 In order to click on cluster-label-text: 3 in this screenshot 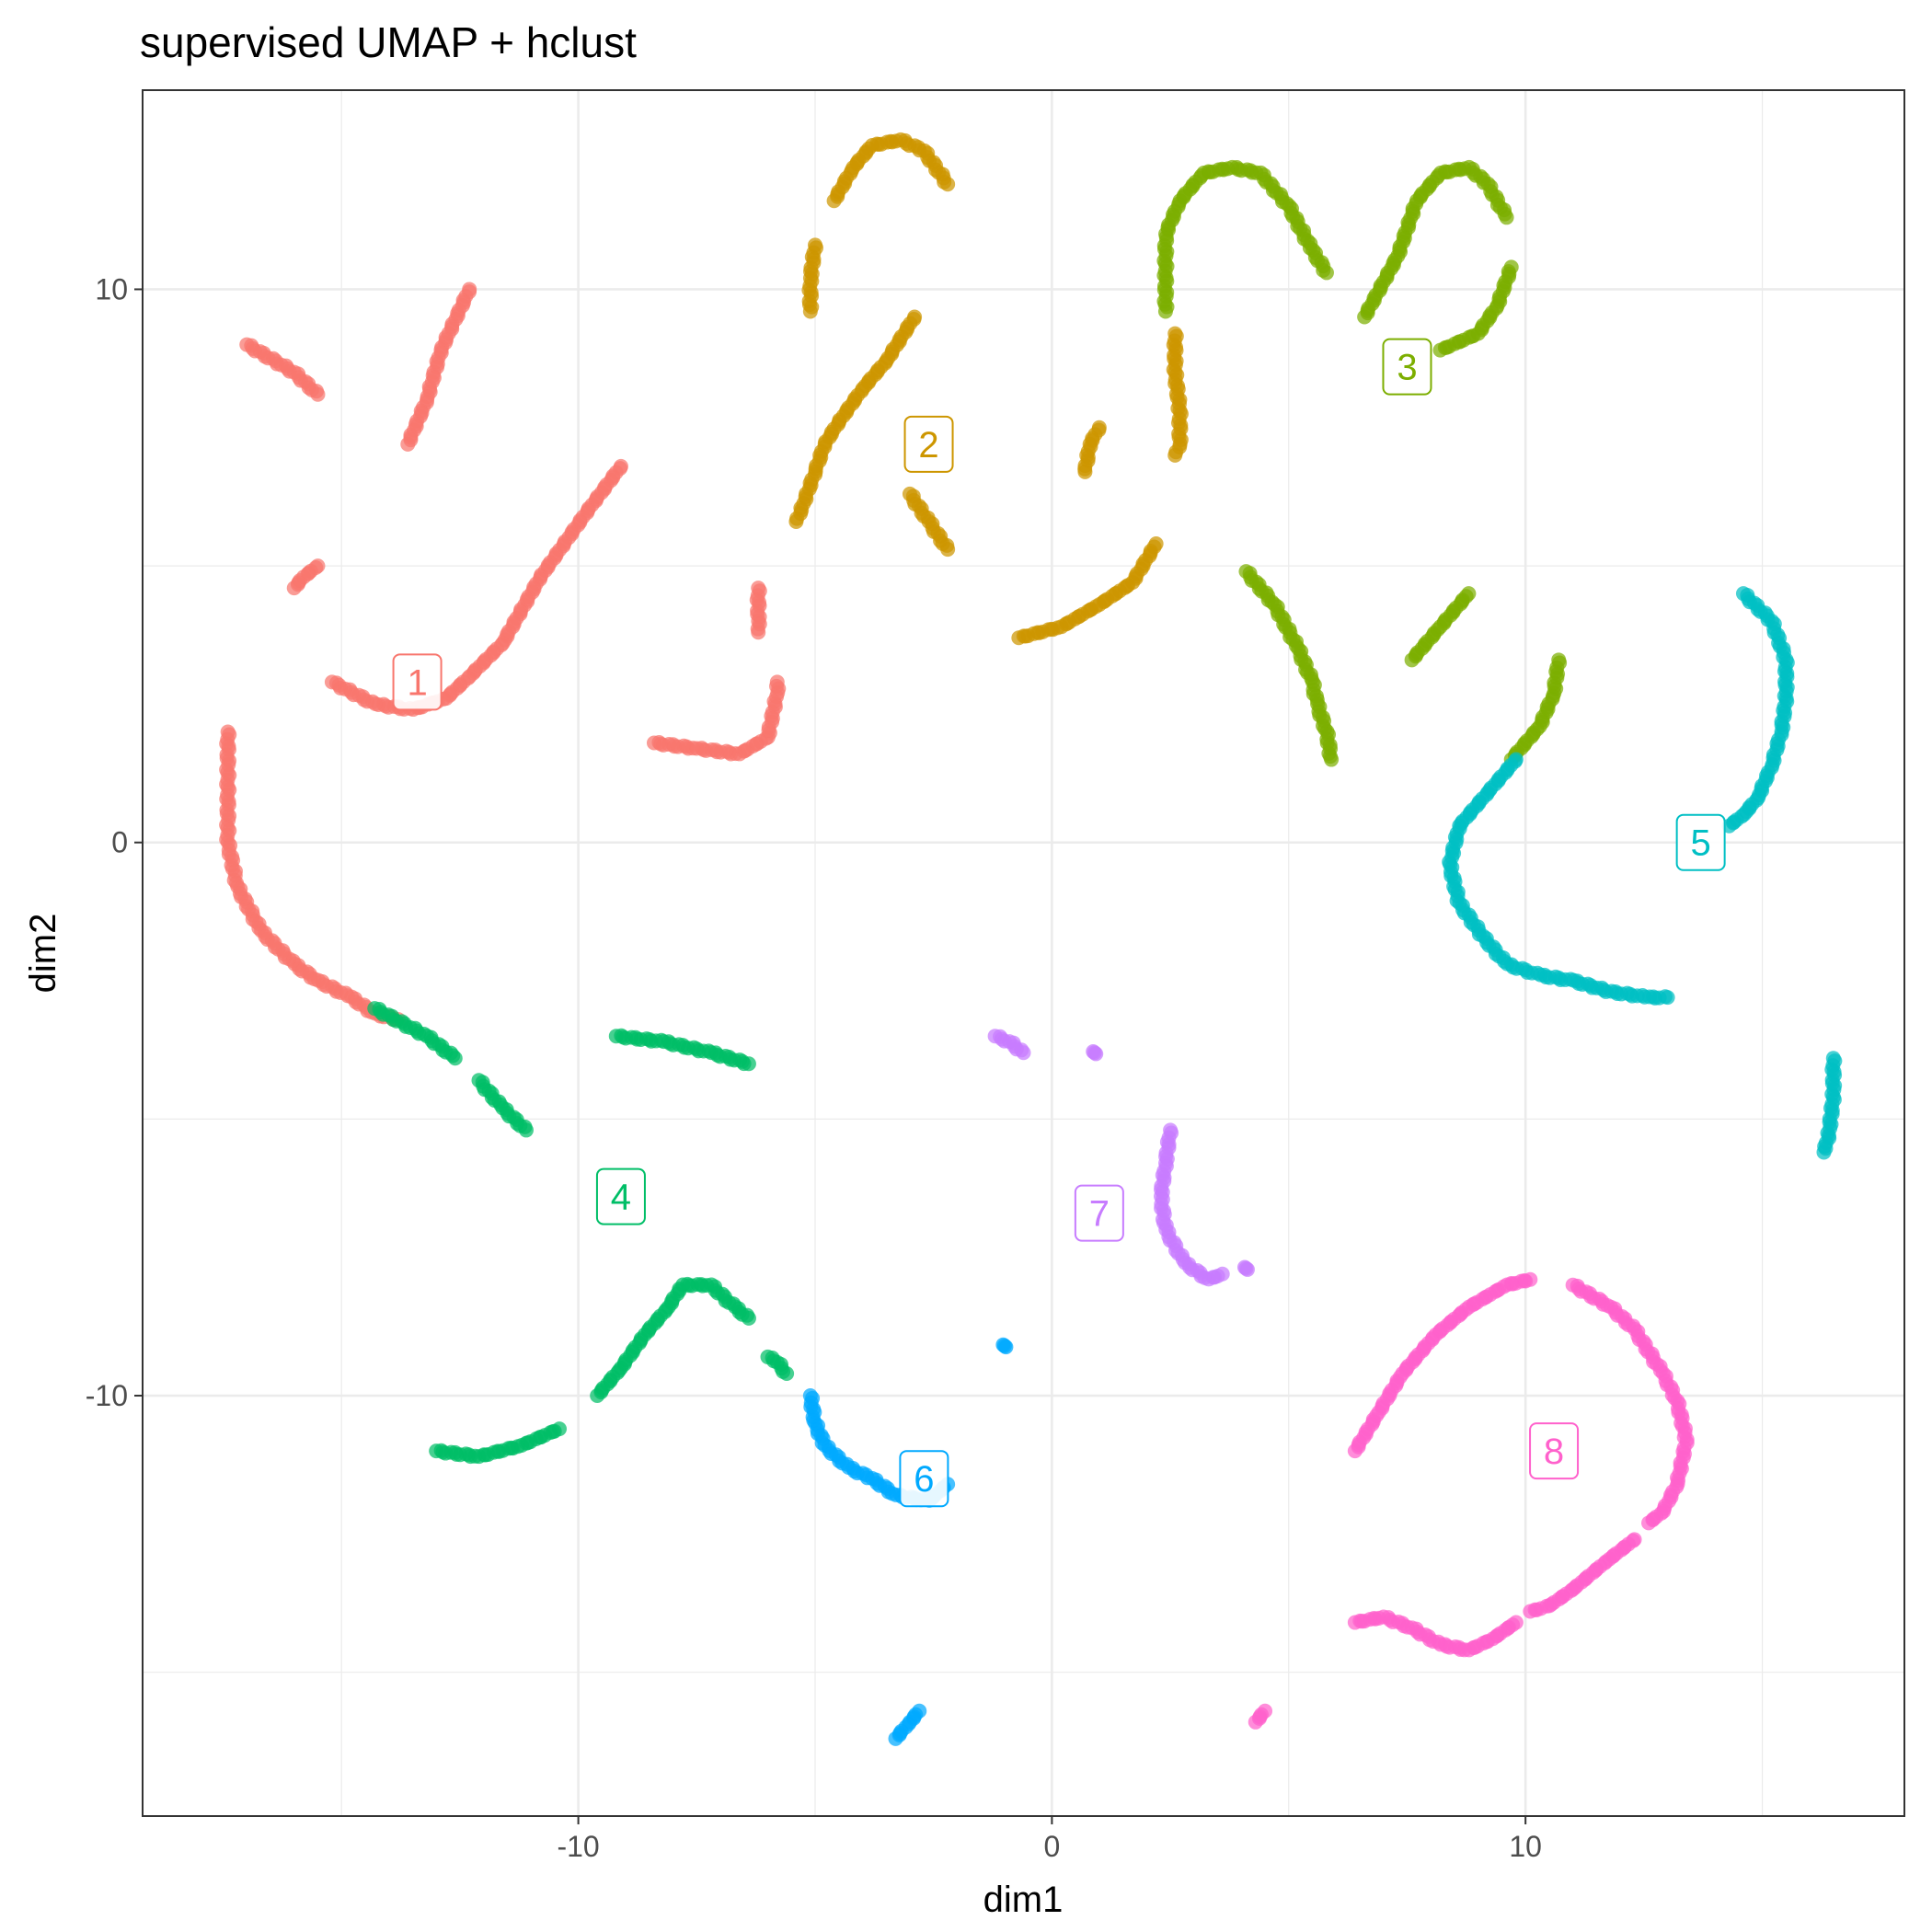, I will do `click(1407, 368)`.